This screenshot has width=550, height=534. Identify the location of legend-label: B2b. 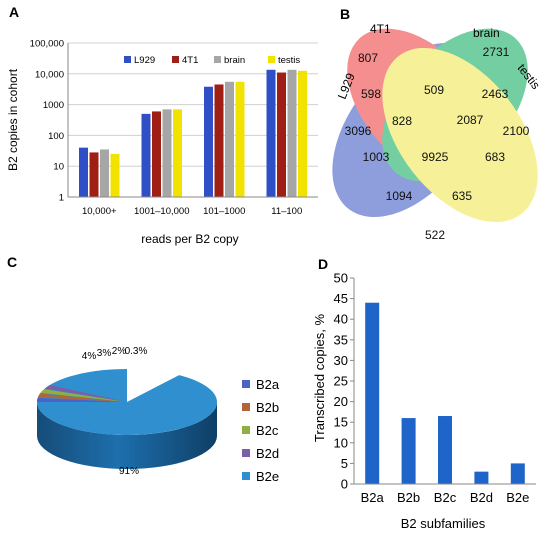
(267, 407).